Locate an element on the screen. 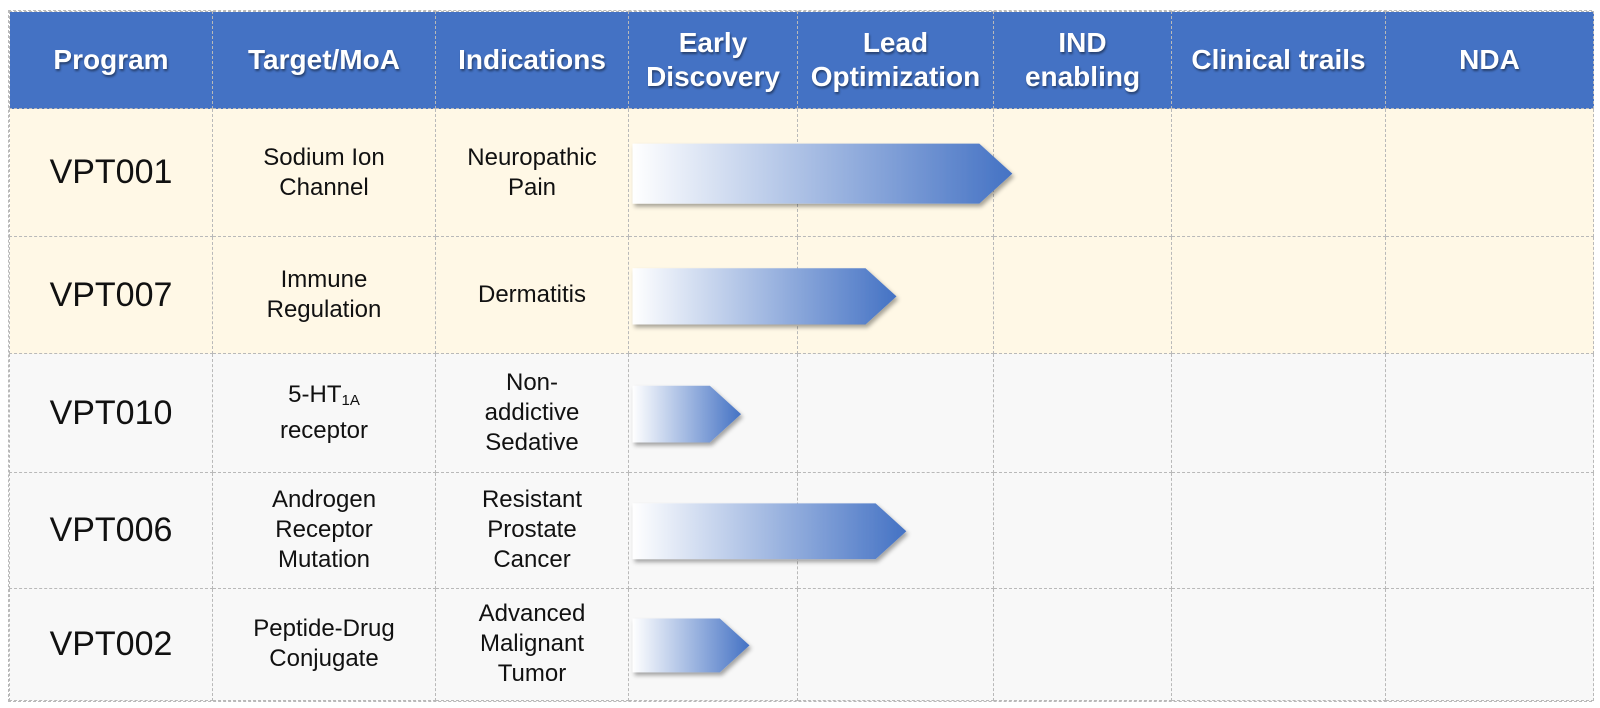  indication-line: Cancer is located at coordinates (532, 560).